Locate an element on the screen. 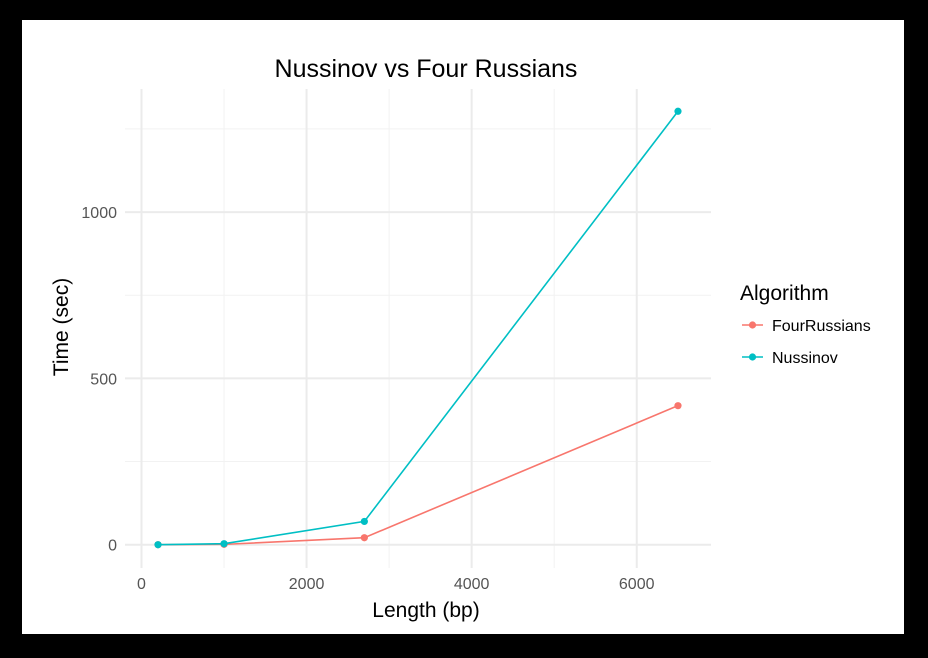 The height and width of the screenshot is (658, 928). x-axis-title: Length (bp) is located at coordinates (425, 610).